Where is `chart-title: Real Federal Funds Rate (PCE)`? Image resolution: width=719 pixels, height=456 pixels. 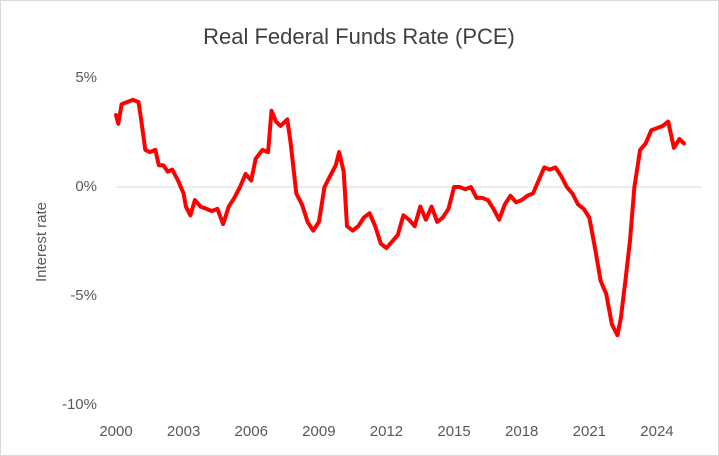
chart-title: Real Federal Funds Rate (PCE) is located at coordinates (359, 36).